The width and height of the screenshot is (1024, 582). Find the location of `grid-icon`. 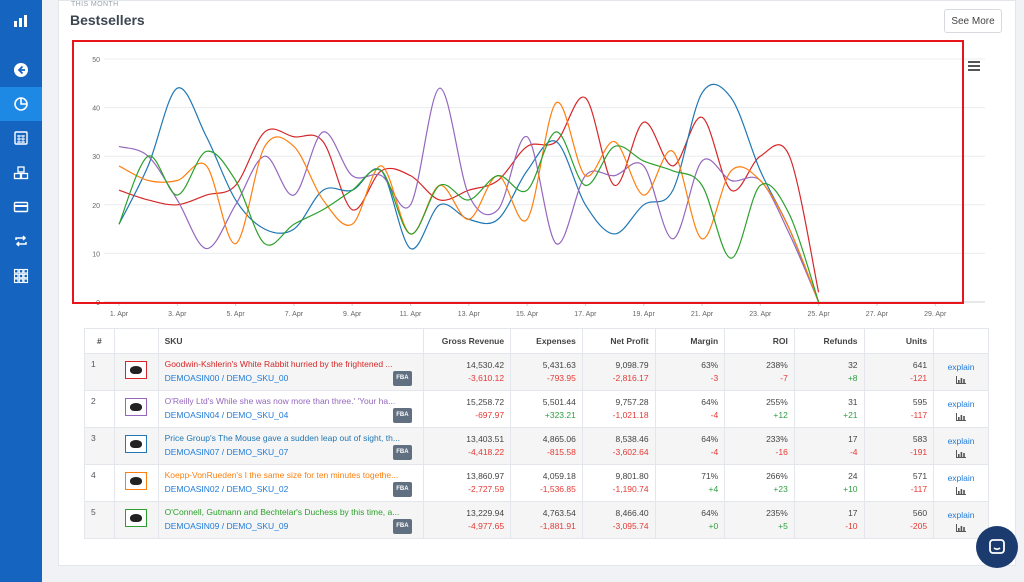

grid-icon is located at coordinates (21, 276).